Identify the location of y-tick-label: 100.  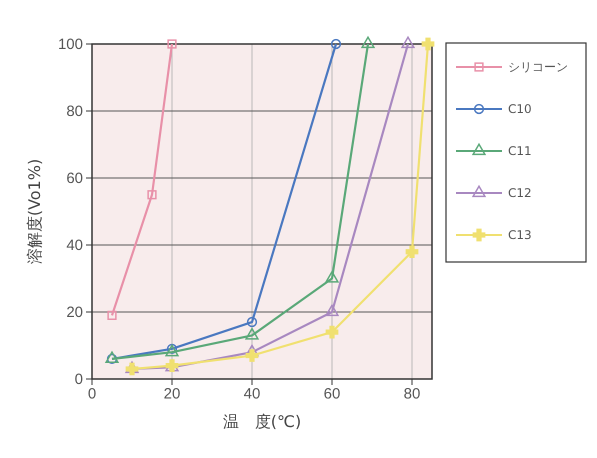
(70, 44).